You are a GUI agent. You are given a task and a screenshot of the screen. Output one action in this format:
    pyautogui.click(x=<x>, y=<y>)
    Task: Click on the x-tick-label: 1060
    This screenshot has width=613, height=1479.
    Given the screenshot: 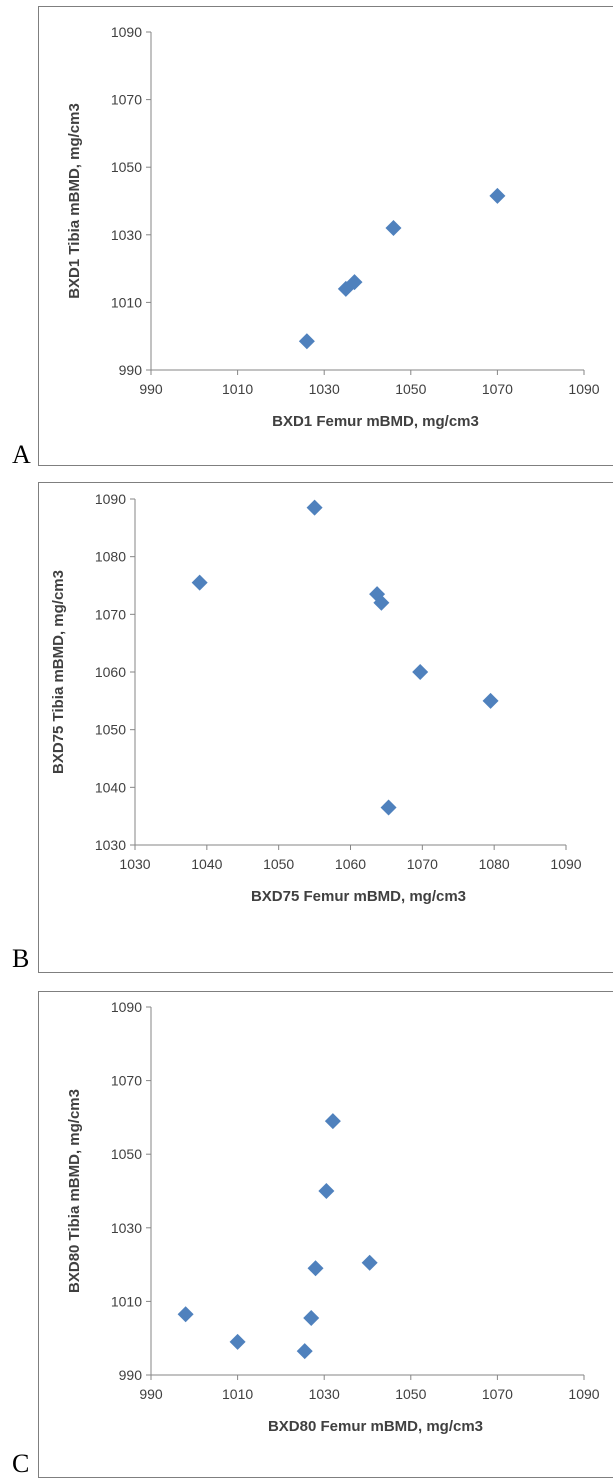 What is the action you would take?
    pyautogui.click(x=350, y=864)
    